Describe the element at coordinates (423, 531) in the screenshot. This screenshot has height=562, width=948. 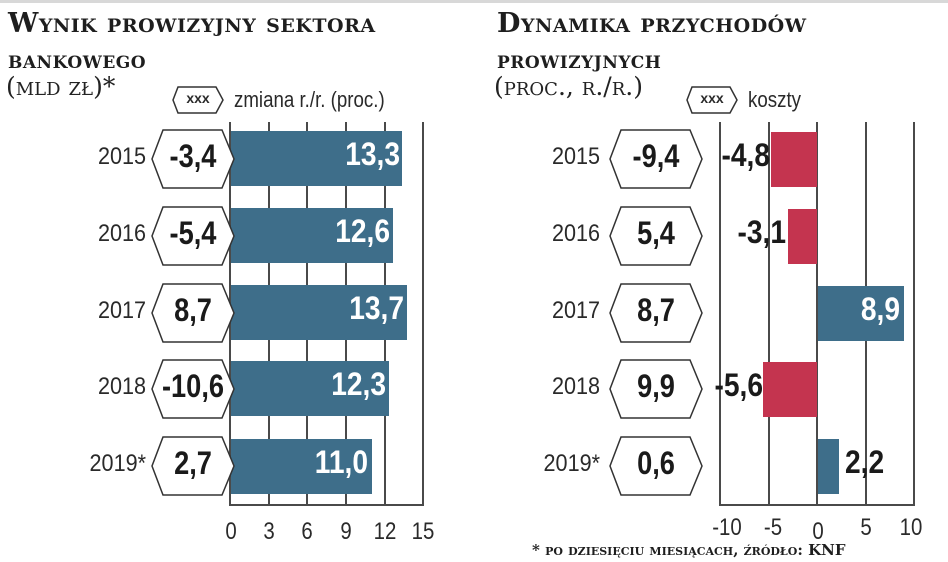
I see `tick-label: 15` at that location.